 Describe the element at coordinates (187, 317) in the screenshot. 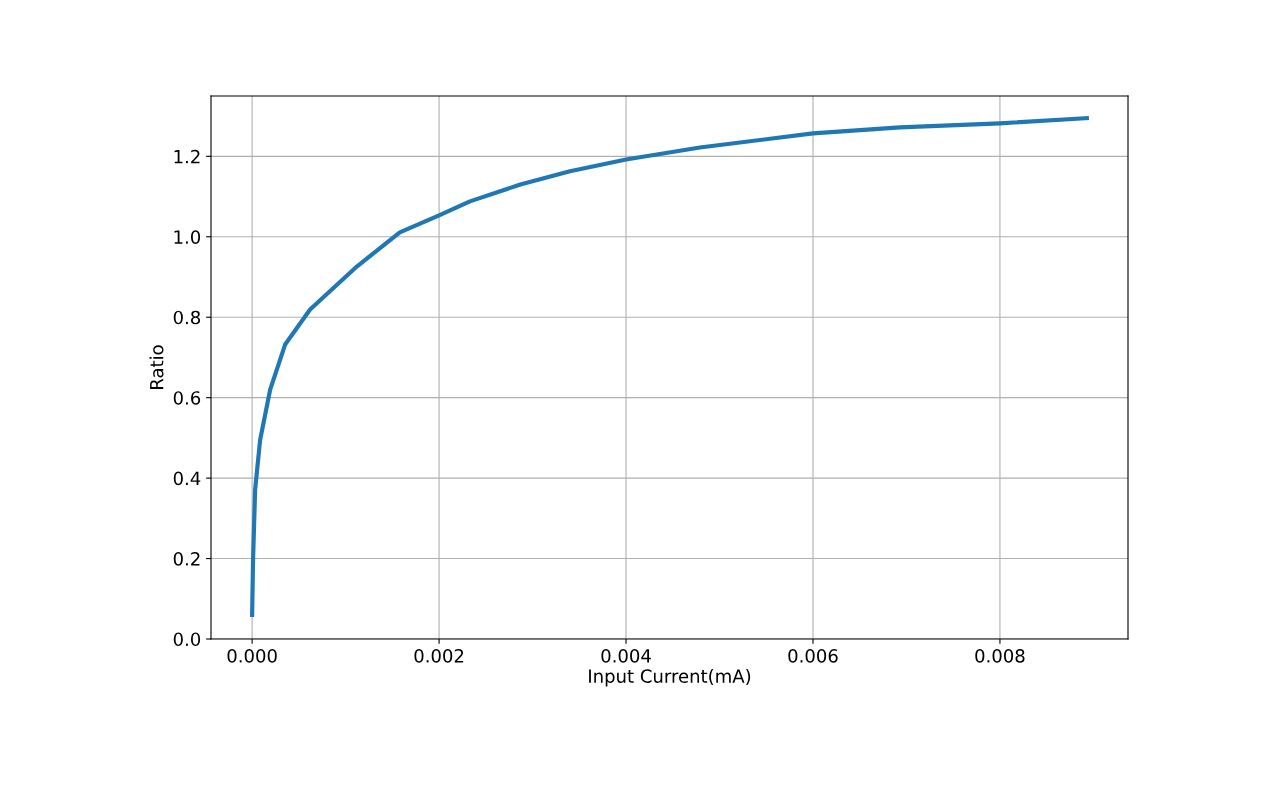

I see `y-tick-label: 0.8` at that location.